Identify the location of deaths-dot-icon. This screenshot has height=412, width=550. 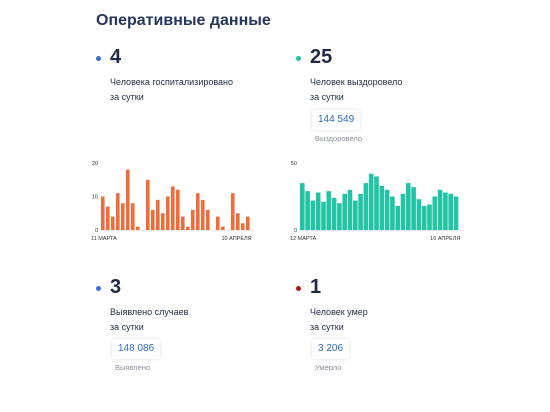
(298, 288).